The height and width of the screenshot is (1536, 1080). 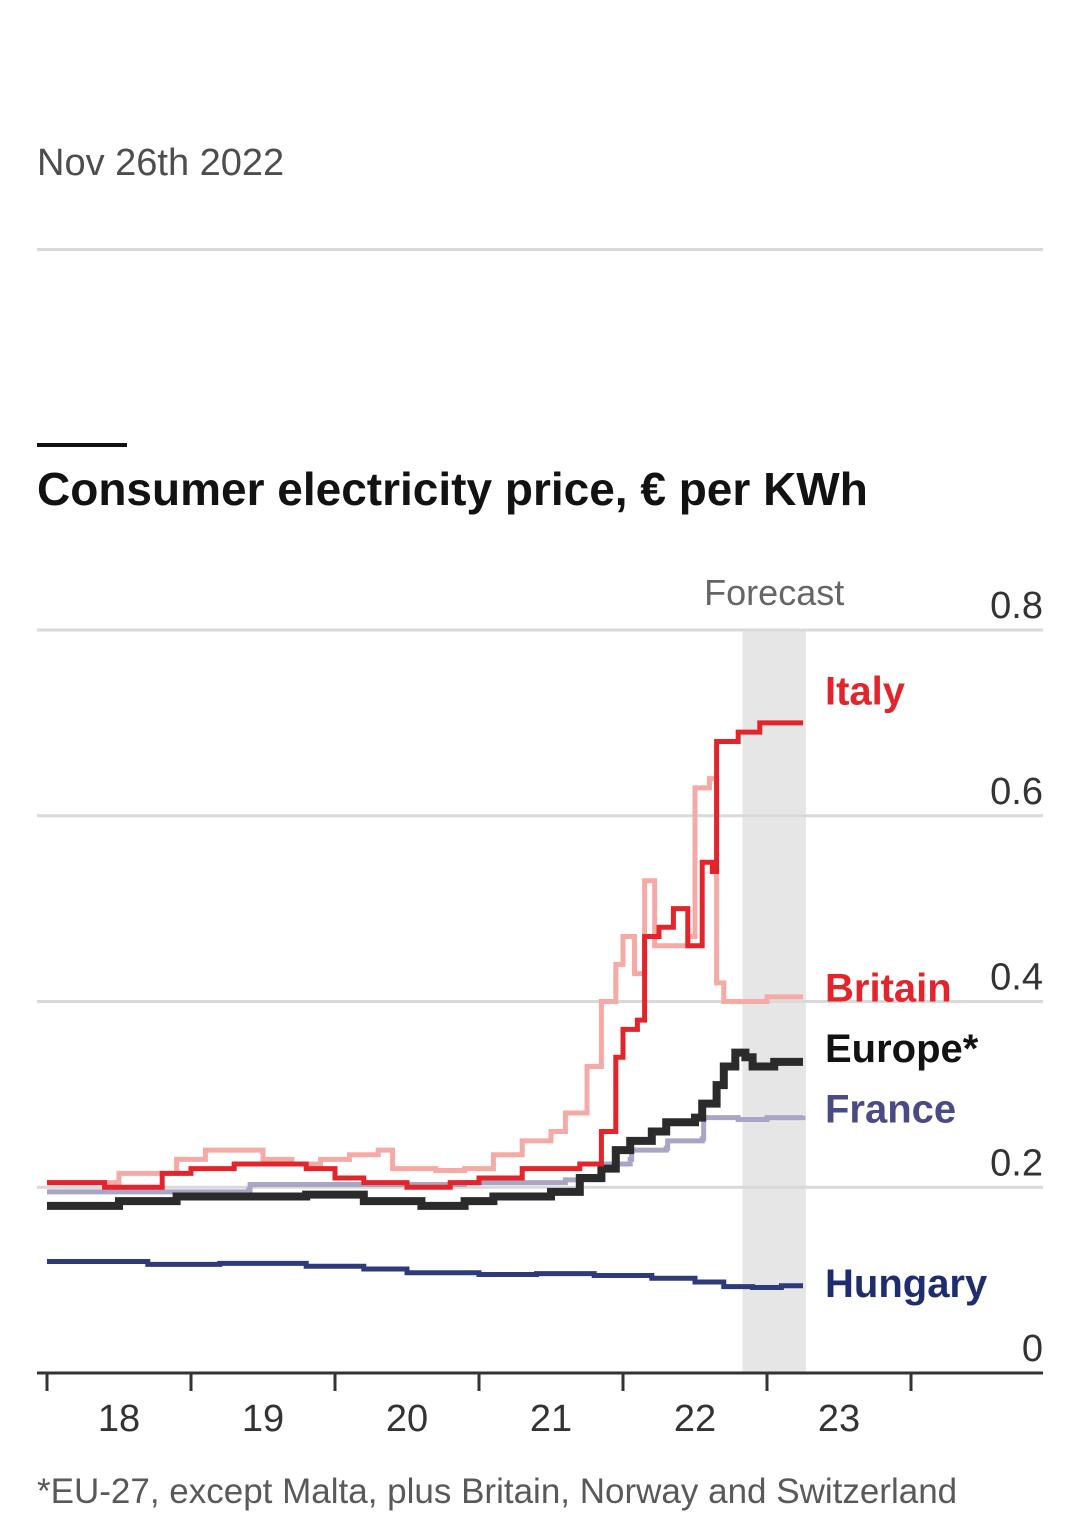 What do you see at coordinates (890, 1109) in the screenshot?
I see `series-label-france: France` at bounding box center [890, 1109].